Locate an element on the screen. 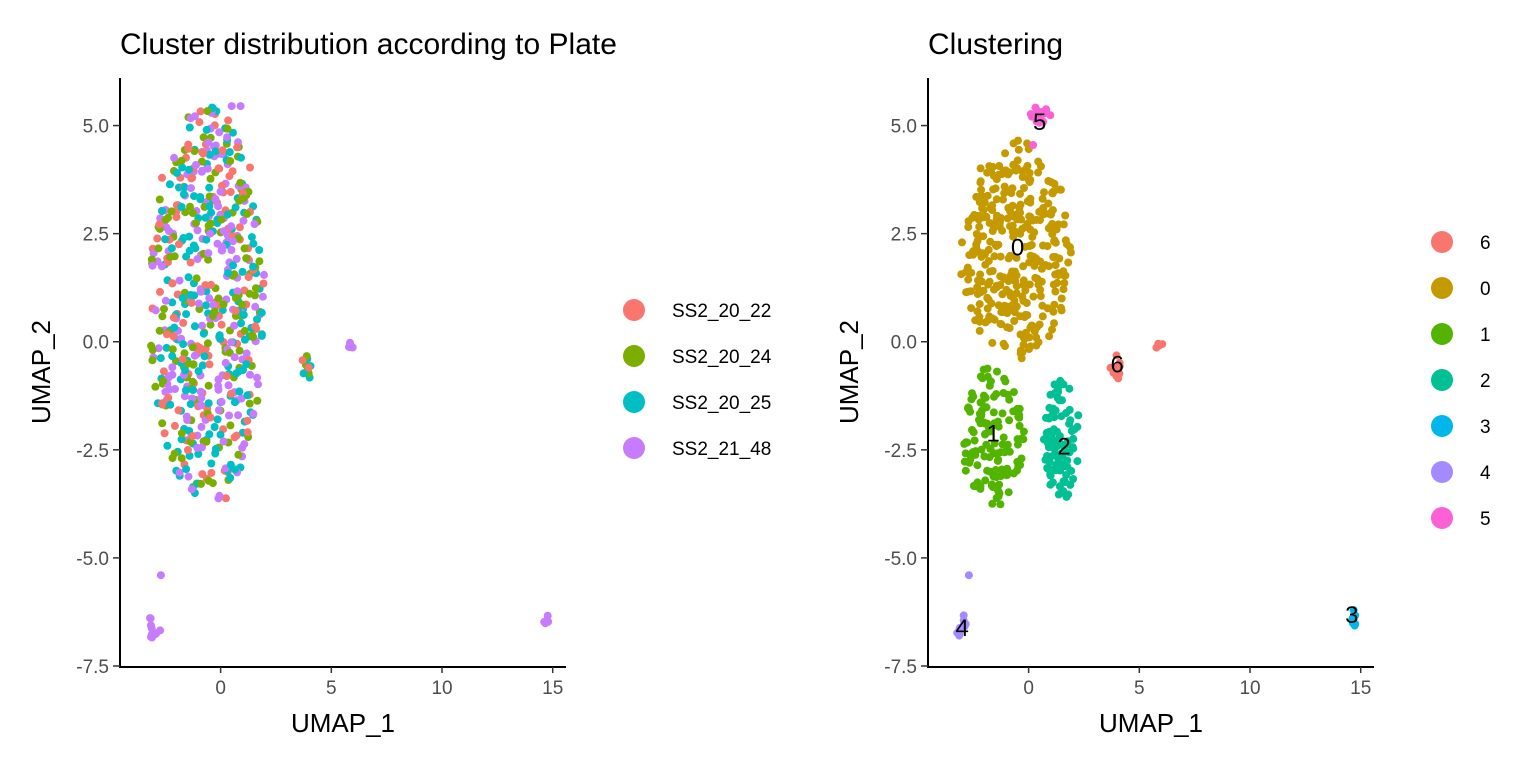 This screenshot has height=768, width=1536. legend-label: 0 is located at coordinates (1485, 289).